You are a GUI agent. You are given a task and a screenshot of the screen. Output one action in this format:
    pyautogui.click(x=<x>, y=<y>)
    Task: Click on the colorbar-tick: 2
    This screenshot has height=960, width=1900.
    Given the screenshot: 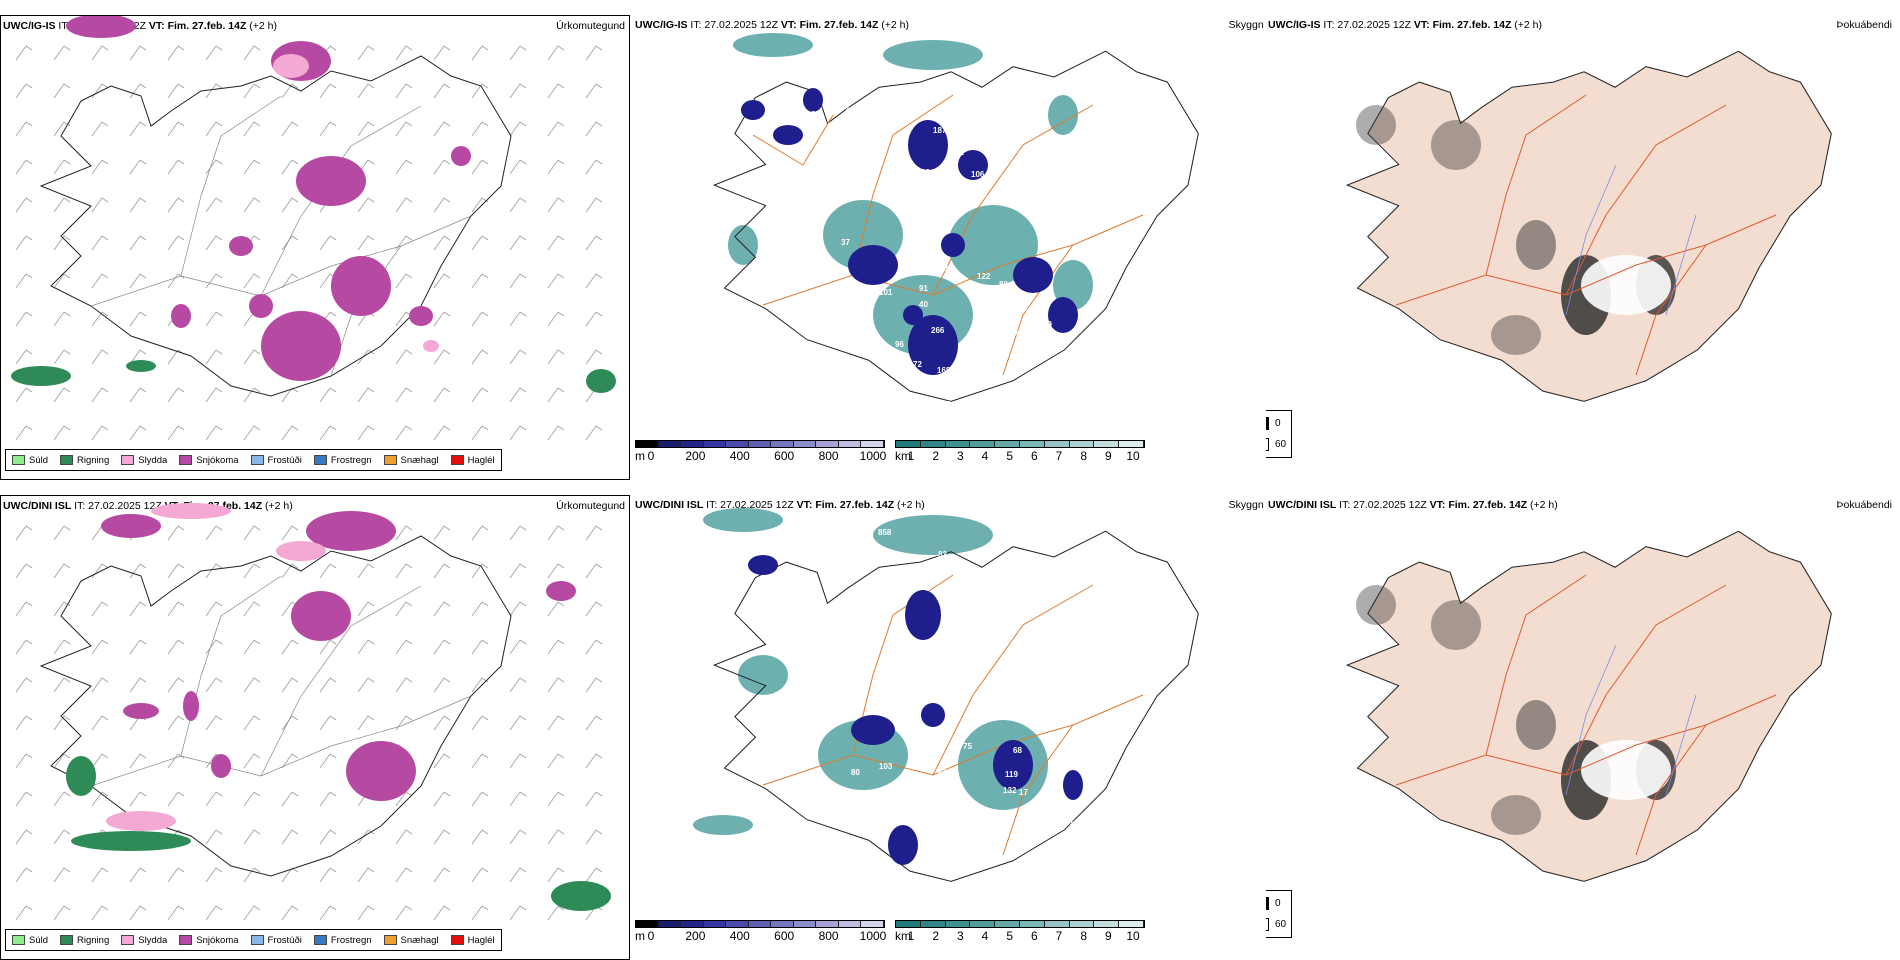 What is the action you would take?
    pyautogui.click(x=935, y=936)
    